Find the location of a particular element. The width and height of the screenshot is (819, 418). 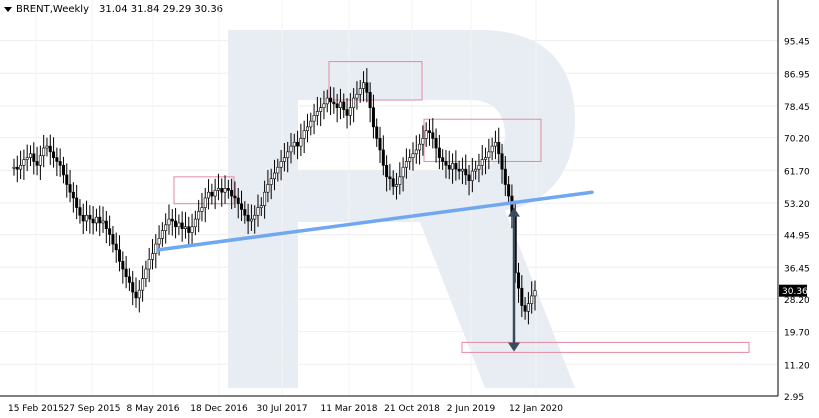

x-tick-label: 15 Feb 2015 is located at coordinates (36, 409).